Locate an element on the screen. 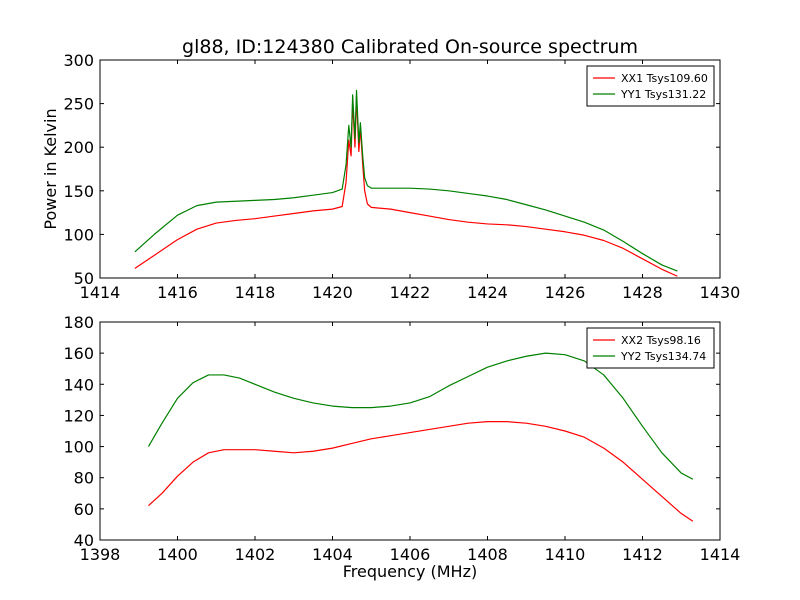 This screenshot has height=600, width=800. x-tick-label: 1428 is located at coordinates (642, 292).